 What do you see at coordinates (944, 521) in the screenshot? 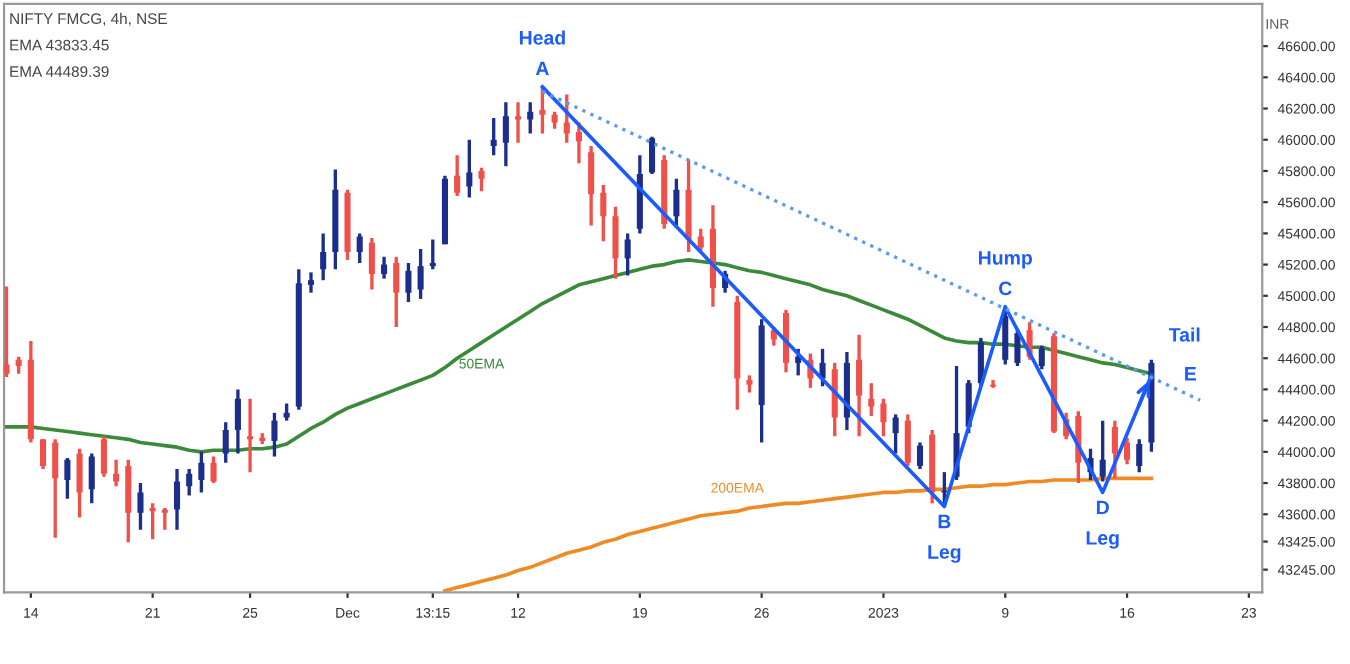
I see `annotation: B` at bounding box center [944, 521].